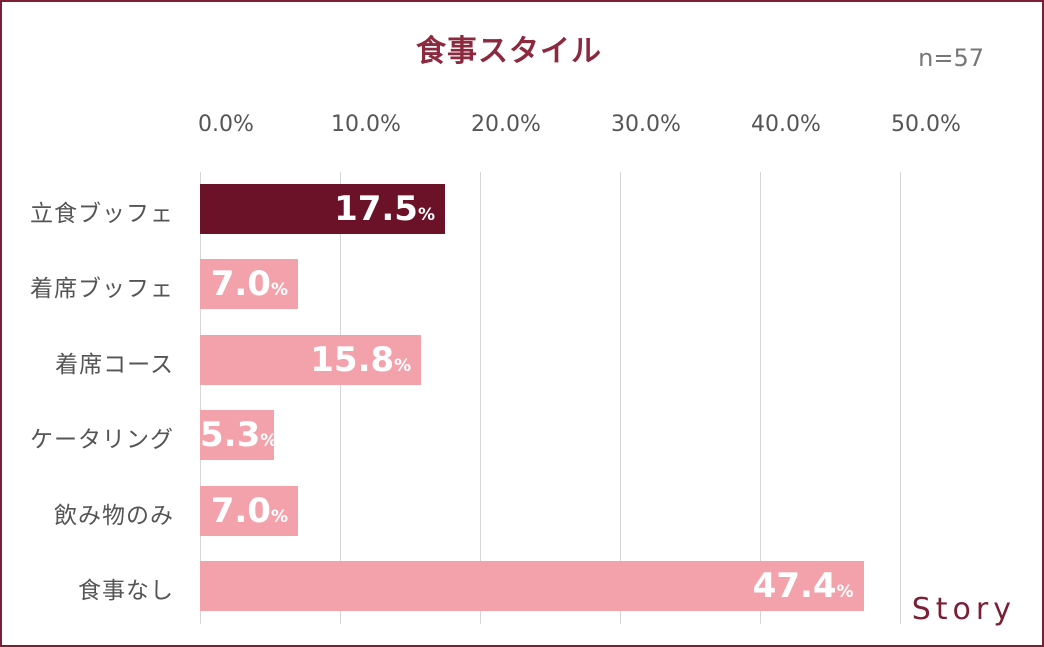 This screenshot has height=647, width=1044. What do you see at coordinates (230, 435) in the screenshot?
I see `value-number: 5.3` at bounding box center [230, 435].